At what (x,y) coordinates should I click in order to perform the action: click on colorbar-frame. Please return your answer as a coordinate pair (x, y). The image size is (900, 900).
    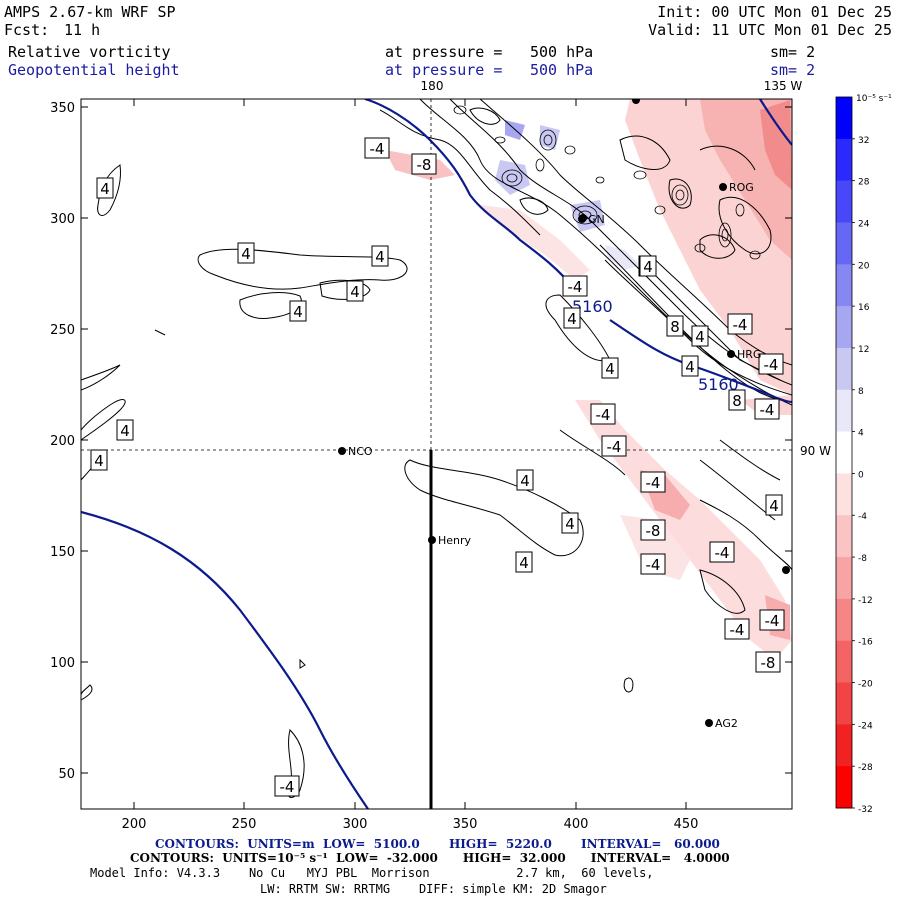
    Looking at the image, I should click on (844, 452).